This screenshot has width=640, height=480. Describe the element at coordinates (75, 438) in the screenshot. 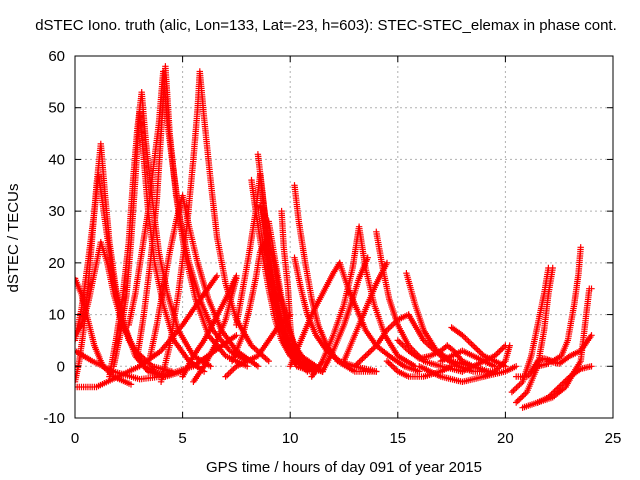

I see `x-tick-label: 0` at that location.